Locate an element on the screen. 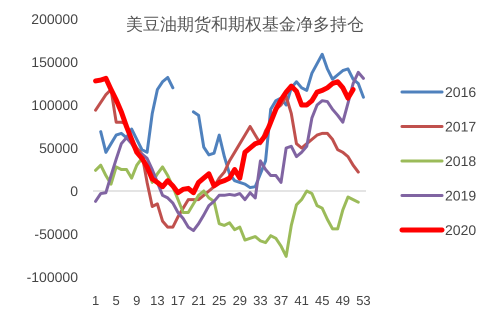 This screenshot has width=503, height=323. y-tick-label: -50000 is located at coordinates (56, 234).